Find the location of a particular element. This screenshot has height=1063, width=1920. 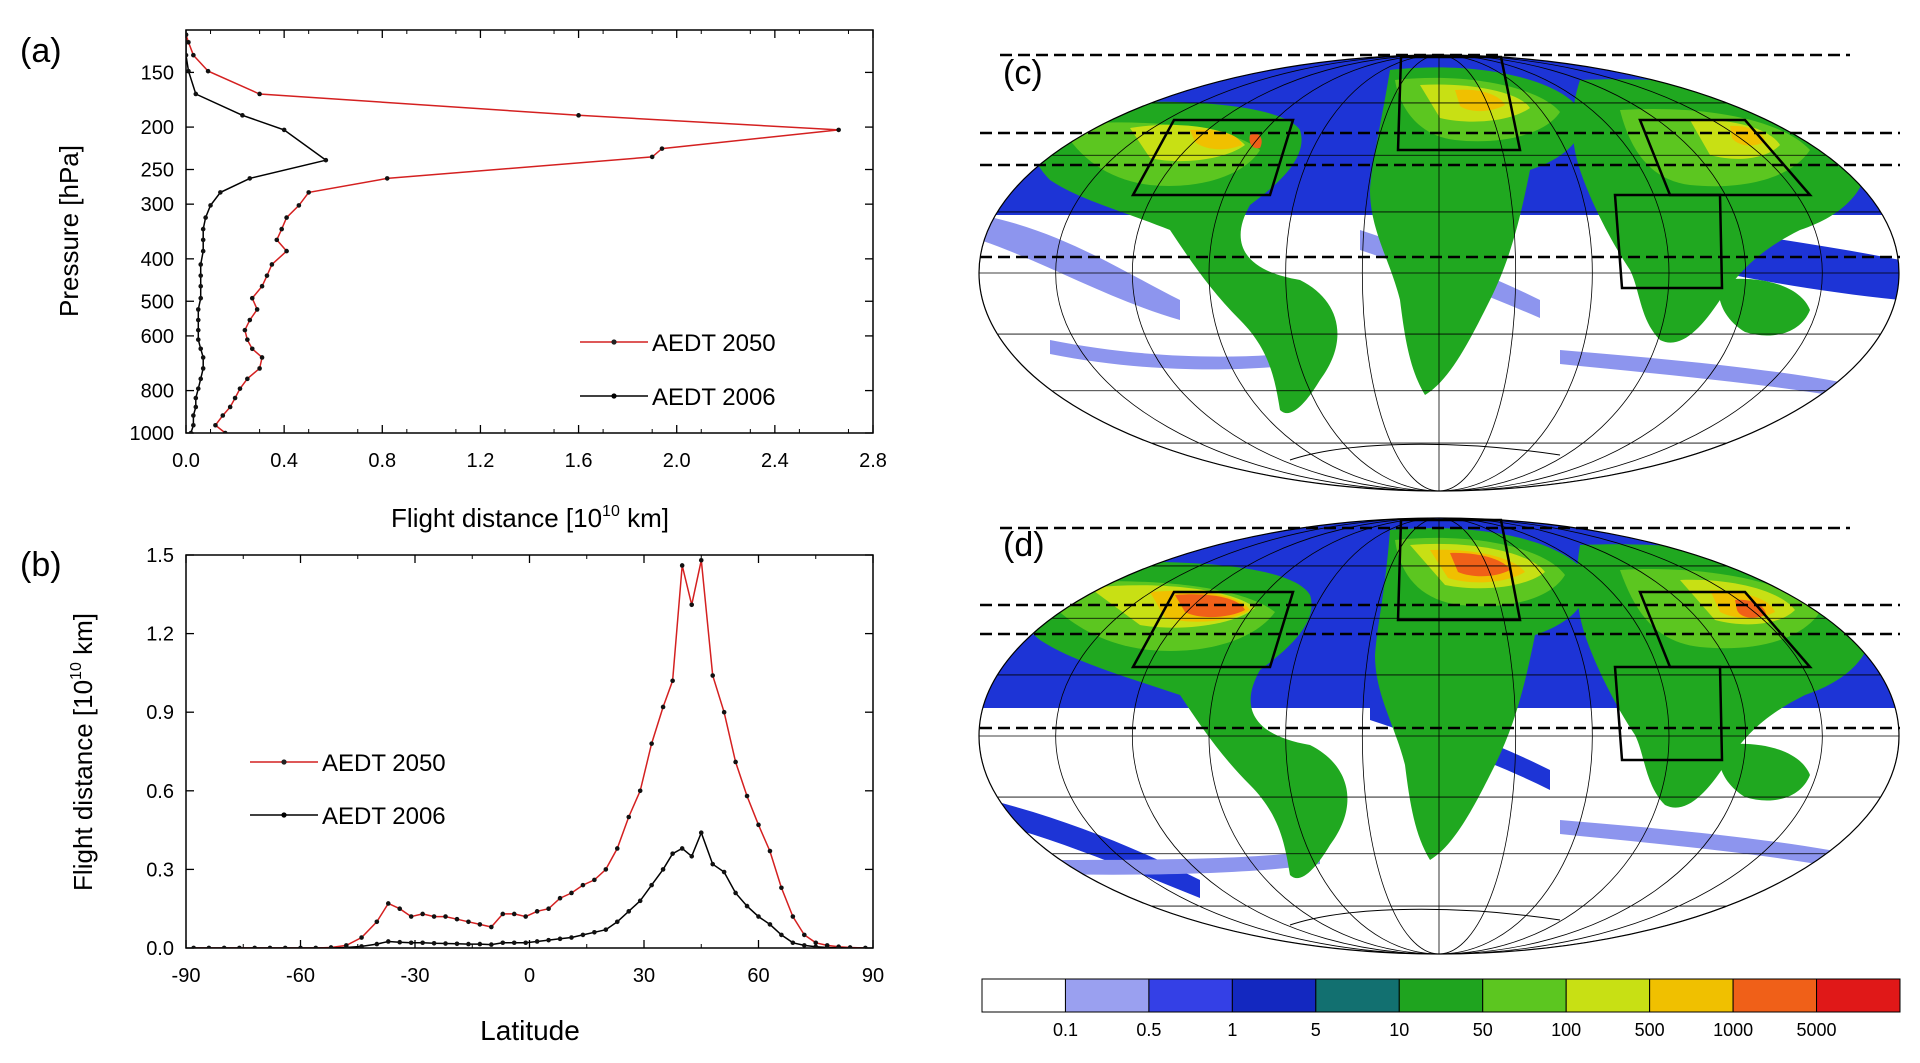

panel-a-label: (a) is located at coordinates (41, 51).